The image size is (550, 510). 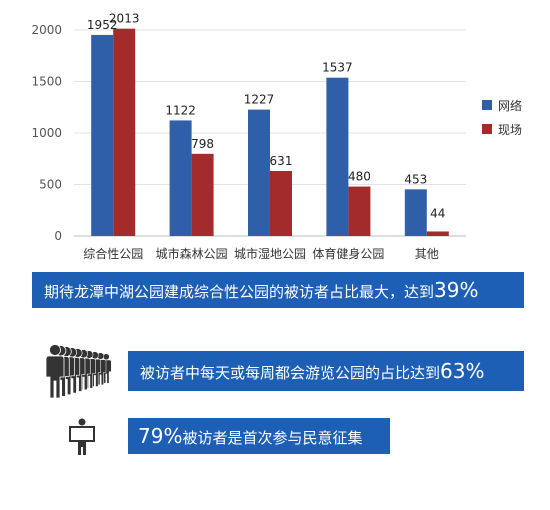 I want to click on data-label: 1952, so click(x=102, y=25).